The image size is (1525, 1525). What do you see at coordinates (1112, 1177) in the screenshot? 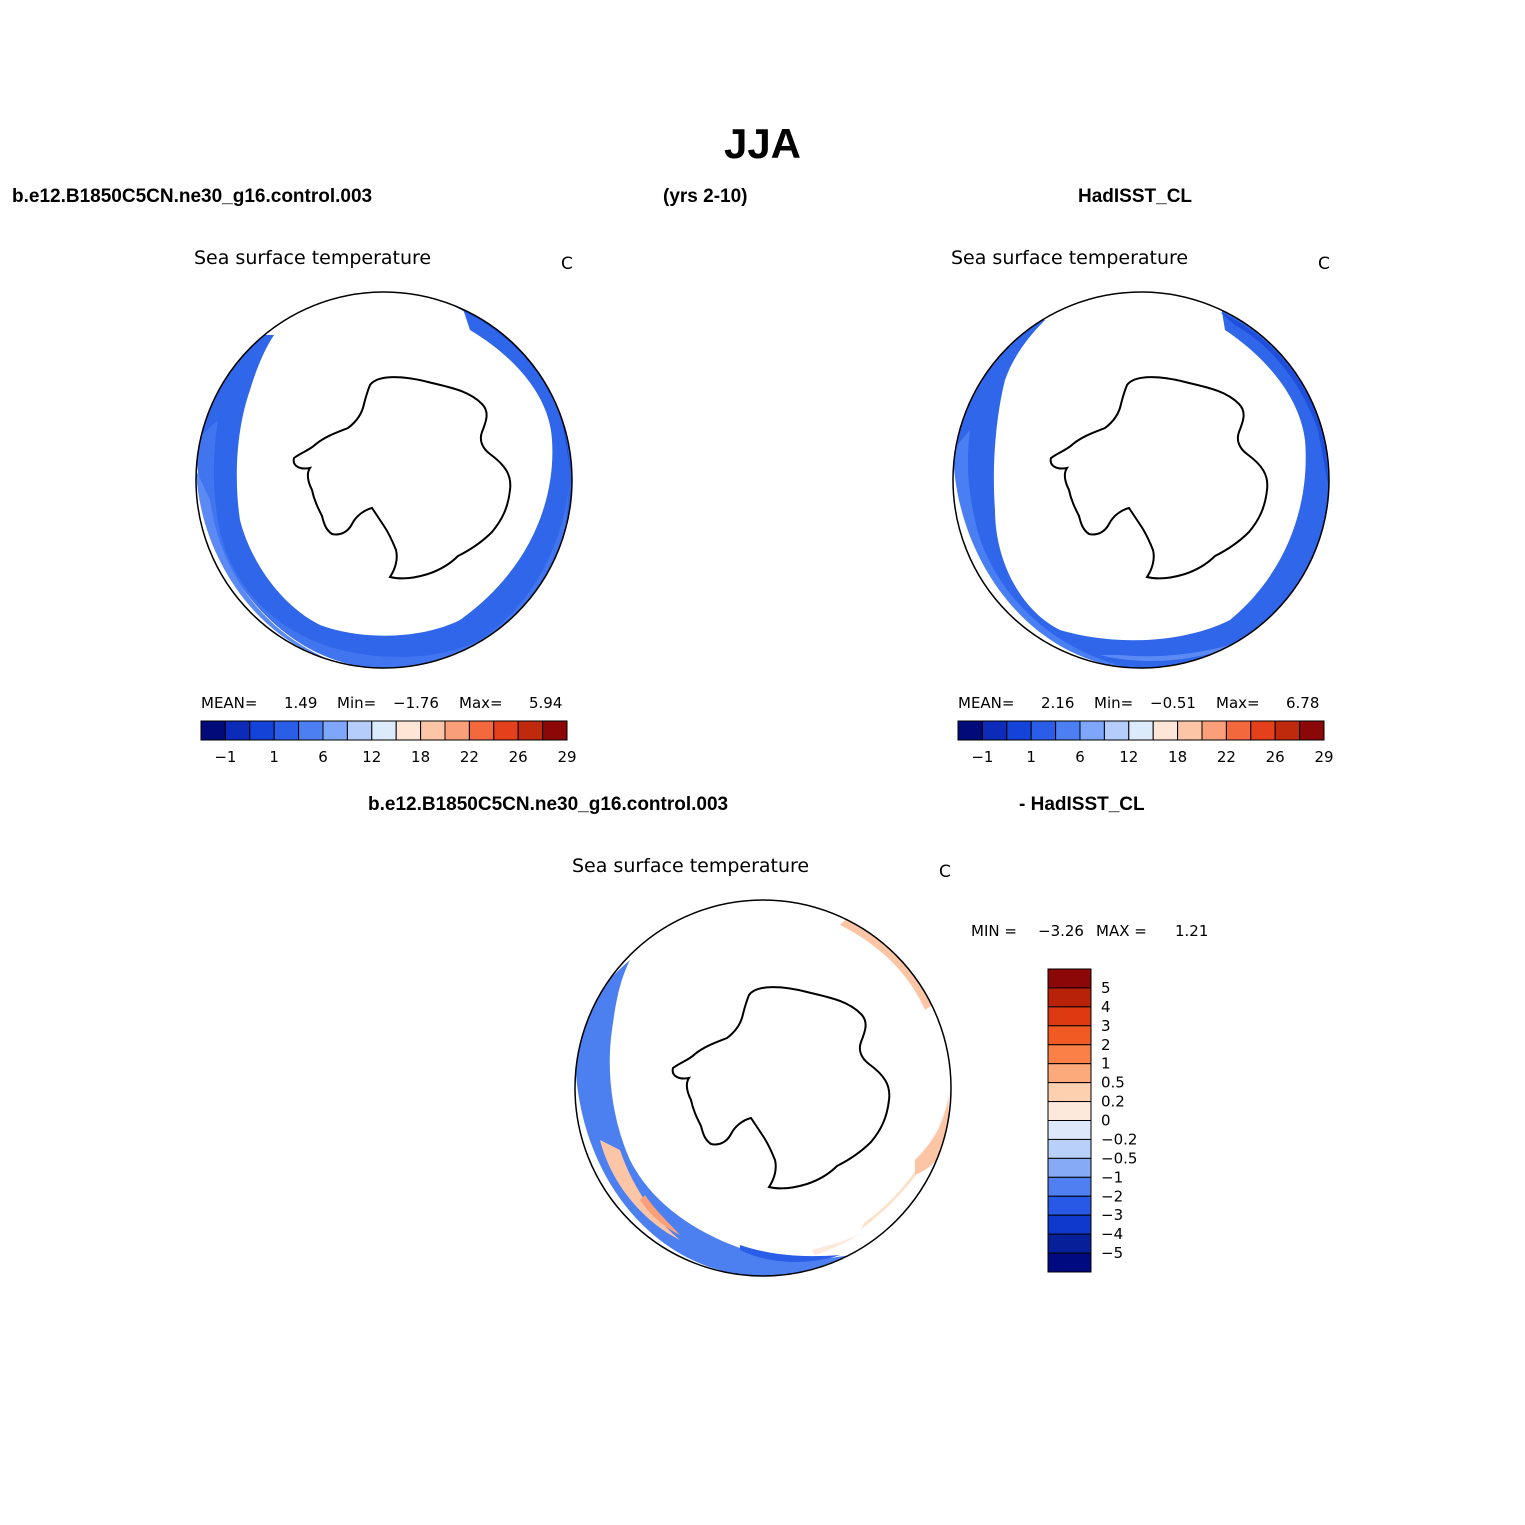
I see `diff-colorbar-label: −1` at bounding box center [1112, 1177].